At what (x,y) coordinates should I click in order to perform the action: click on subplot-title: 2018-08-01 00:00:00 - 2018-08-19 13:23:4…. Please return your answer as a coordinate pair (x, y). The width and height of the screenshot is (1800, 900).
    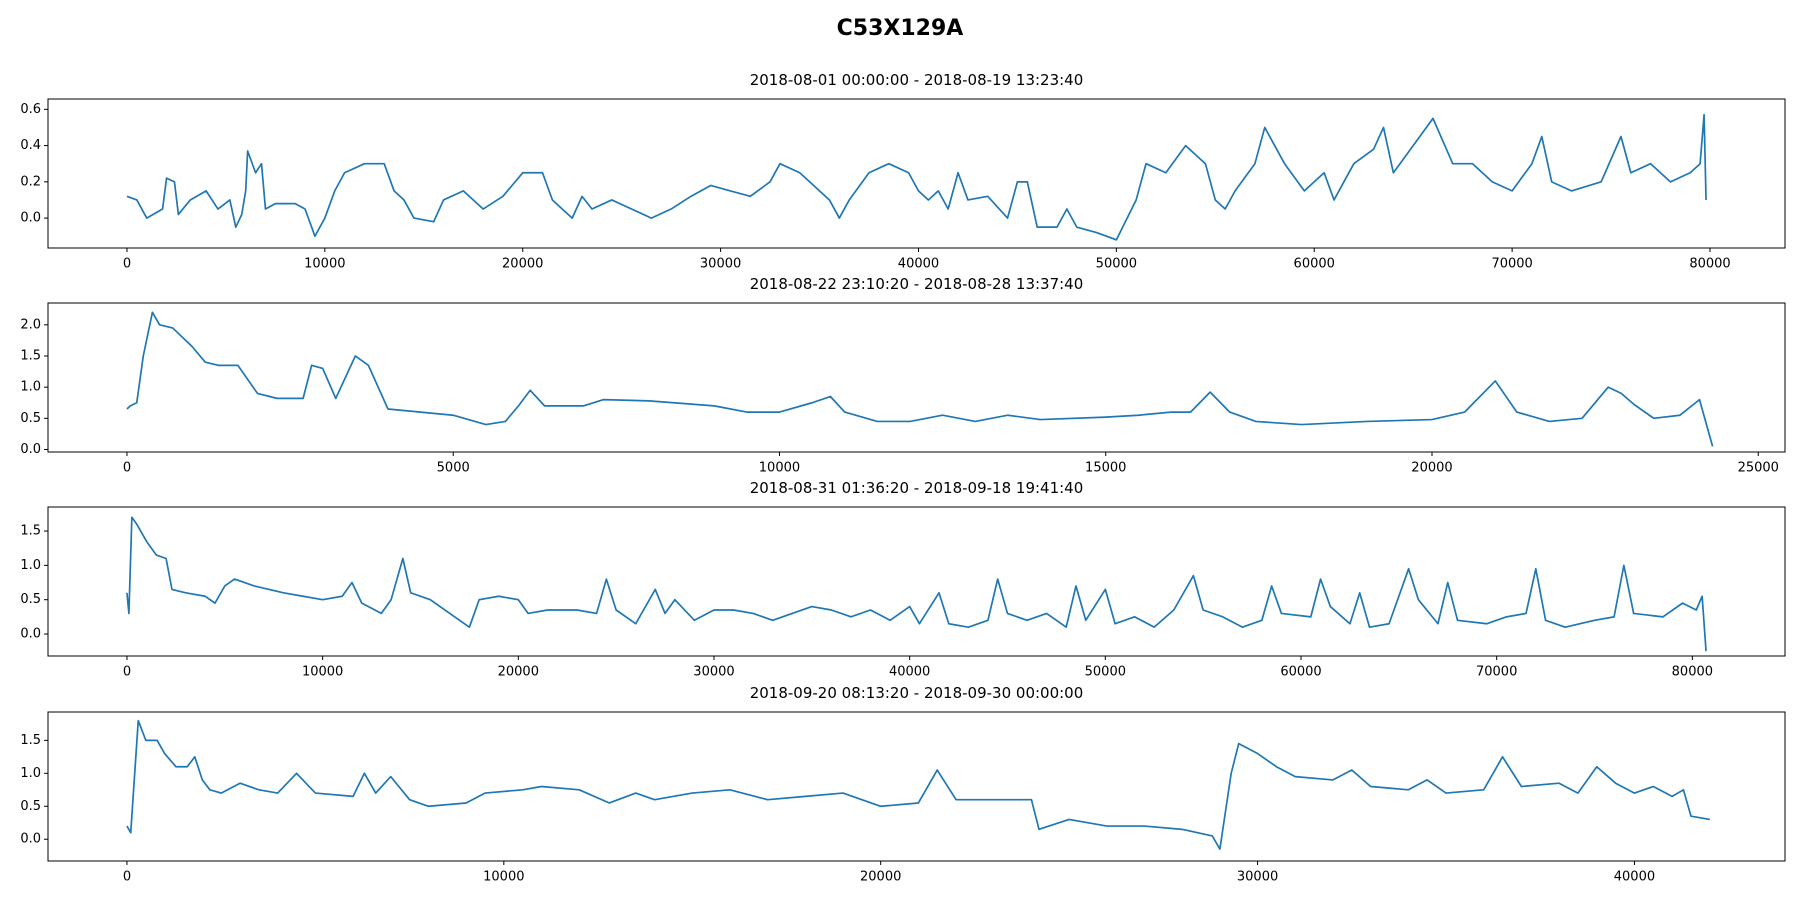
    Looking at the image, I should click on (917, 80).